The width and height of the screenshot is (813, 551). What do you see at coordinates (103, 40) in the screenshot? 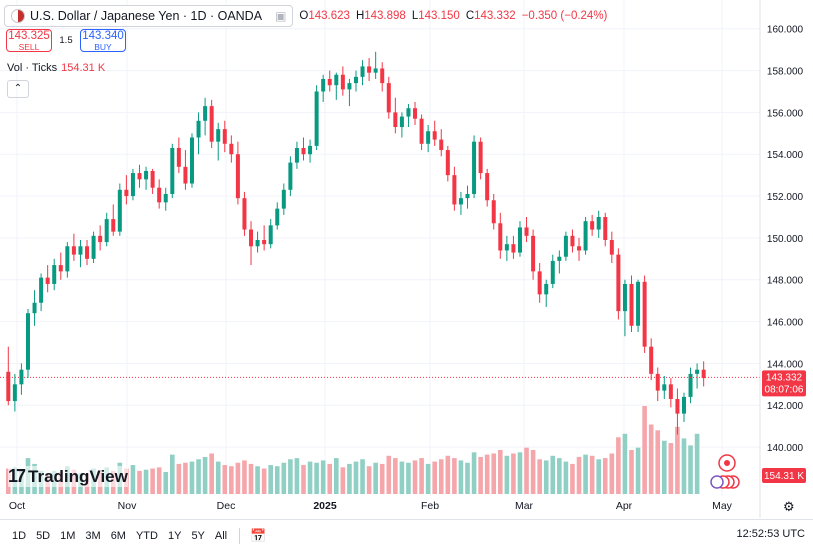
I see `buy-button: 143.340 BUY` at bounding box center [103, 40].